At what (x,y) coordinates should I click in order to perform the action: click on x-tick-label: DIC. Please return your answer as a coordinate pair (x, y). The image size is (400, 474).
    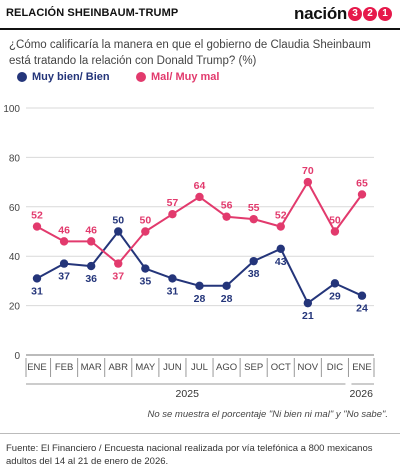
    Looking at the image, I should click on (335, 367).